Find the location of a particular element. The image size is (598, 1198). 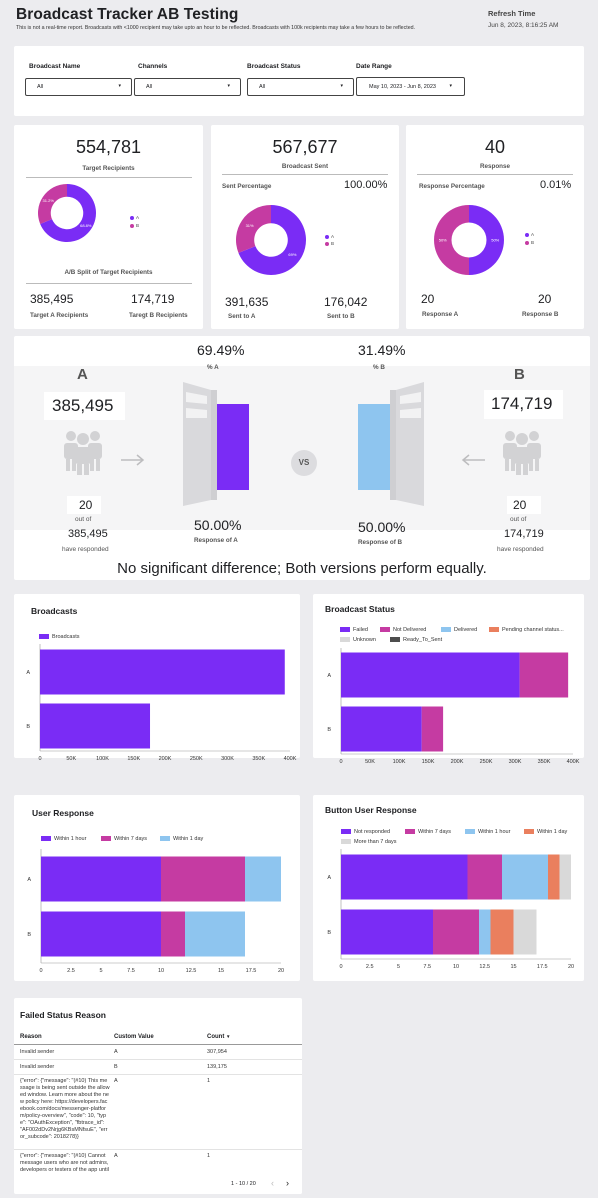

x-tick-label: 100K is located at coordinates (102, 759).